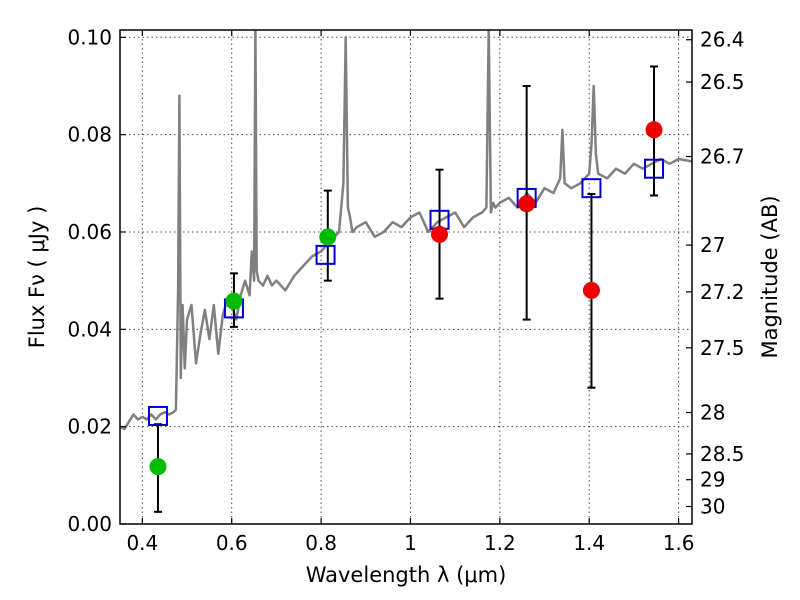 The height and width of the screenshot is (600, 800). I want to click on y2-tick-label: 27.5, so click(722, 348).